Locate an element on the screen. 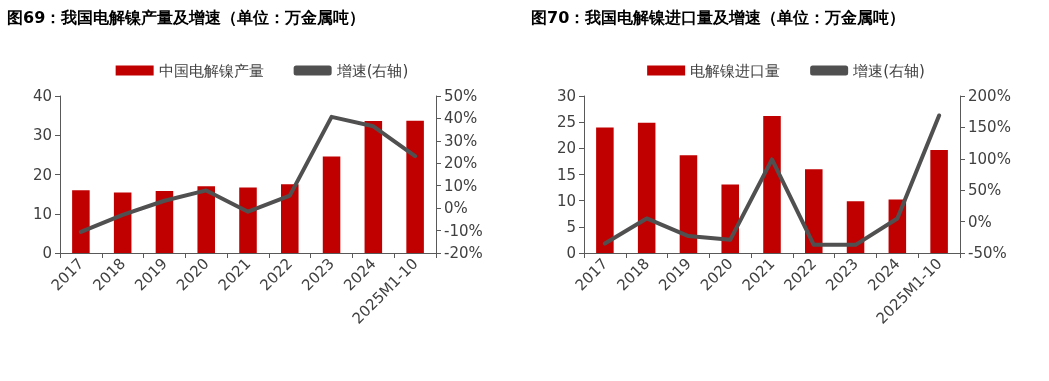 The image size is (1049, 381). y-tick-label: 25 is located at coordinates (566, 122).